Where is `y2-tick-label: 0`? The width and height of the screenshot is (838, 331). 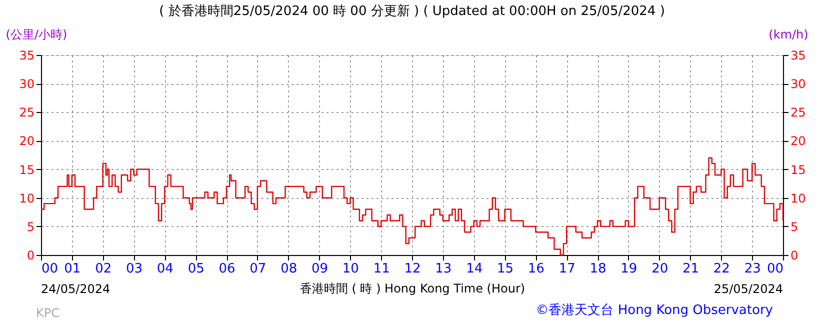 y2-tick-label: 0 is located at coordinates (794, 255).